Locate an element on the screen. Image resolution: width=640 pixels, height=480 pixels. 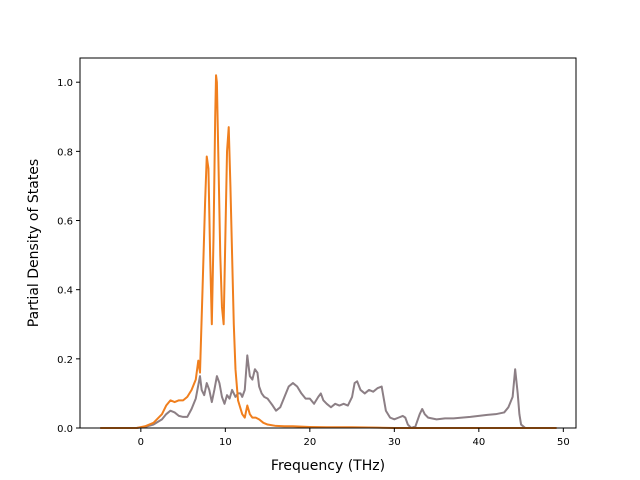
x-axis-ticks: 0 10 20 30 40 50 is located at coordinates (354, 438).